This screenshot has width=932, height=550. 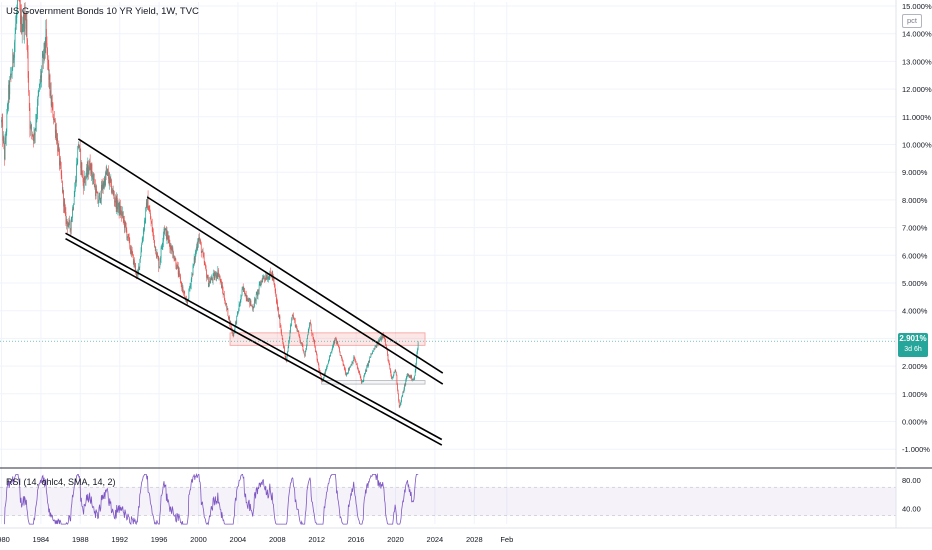 I want to click on x-tick-label: 1980, so click(x=5, y=539).